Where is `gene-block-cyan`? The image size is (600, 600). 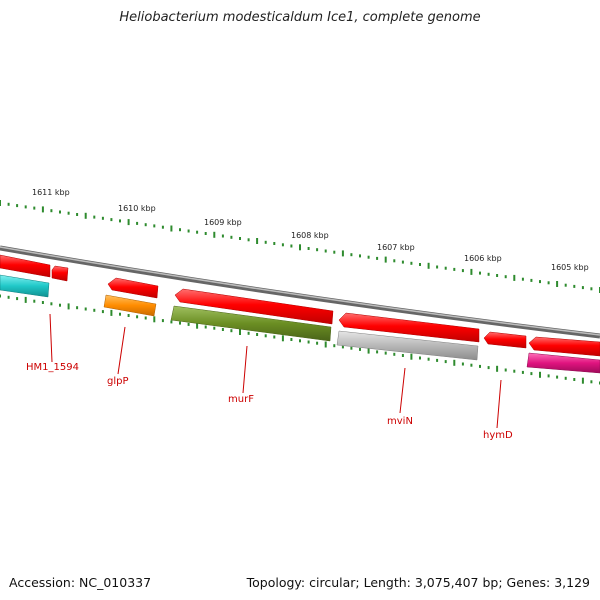 gene-block-cyan is located at coordinates (25, 286).